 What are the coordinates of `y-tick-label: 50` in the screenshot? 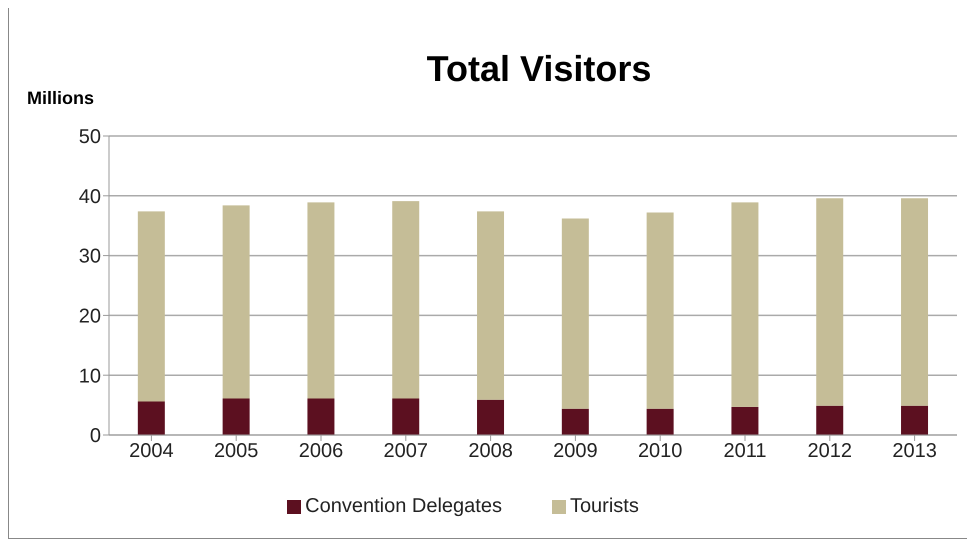 It's located at (89, 137).